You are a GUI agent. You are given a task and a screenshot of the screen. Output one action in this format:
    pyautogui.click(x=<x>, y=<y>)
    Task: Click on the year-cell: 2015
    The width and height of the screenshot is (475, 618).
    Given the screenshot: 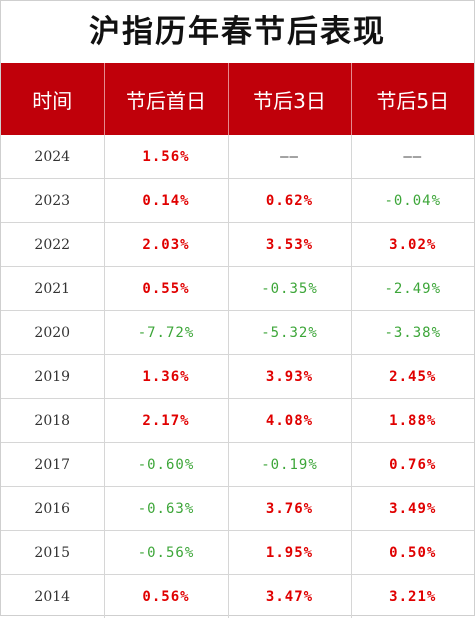 What is the action you would take?
    pyautogui.click(x=52, y=553)
    